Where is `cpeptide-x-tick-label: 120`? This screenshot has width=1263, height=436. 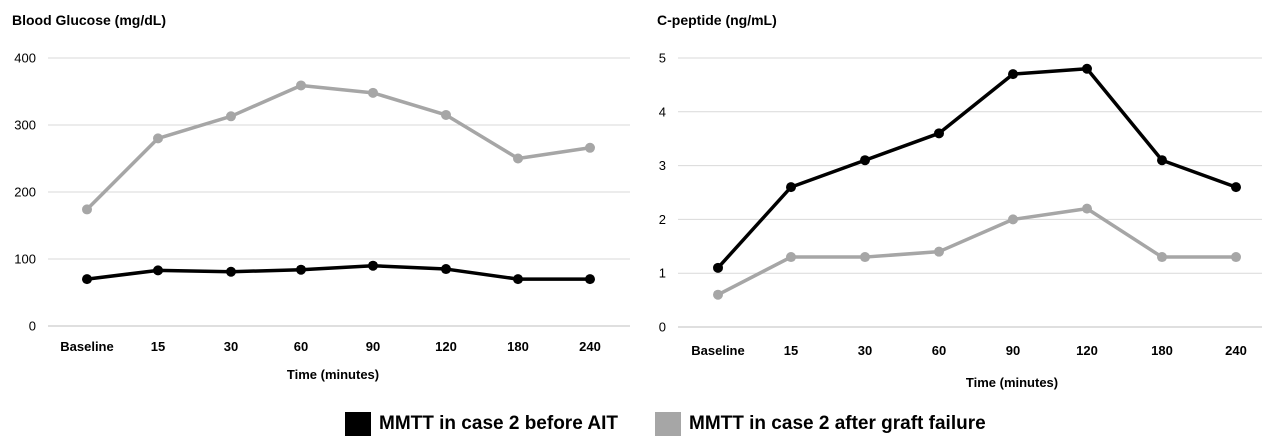
cpeptide-x-tick-label: 120 is located at coordinates (1087, 350).